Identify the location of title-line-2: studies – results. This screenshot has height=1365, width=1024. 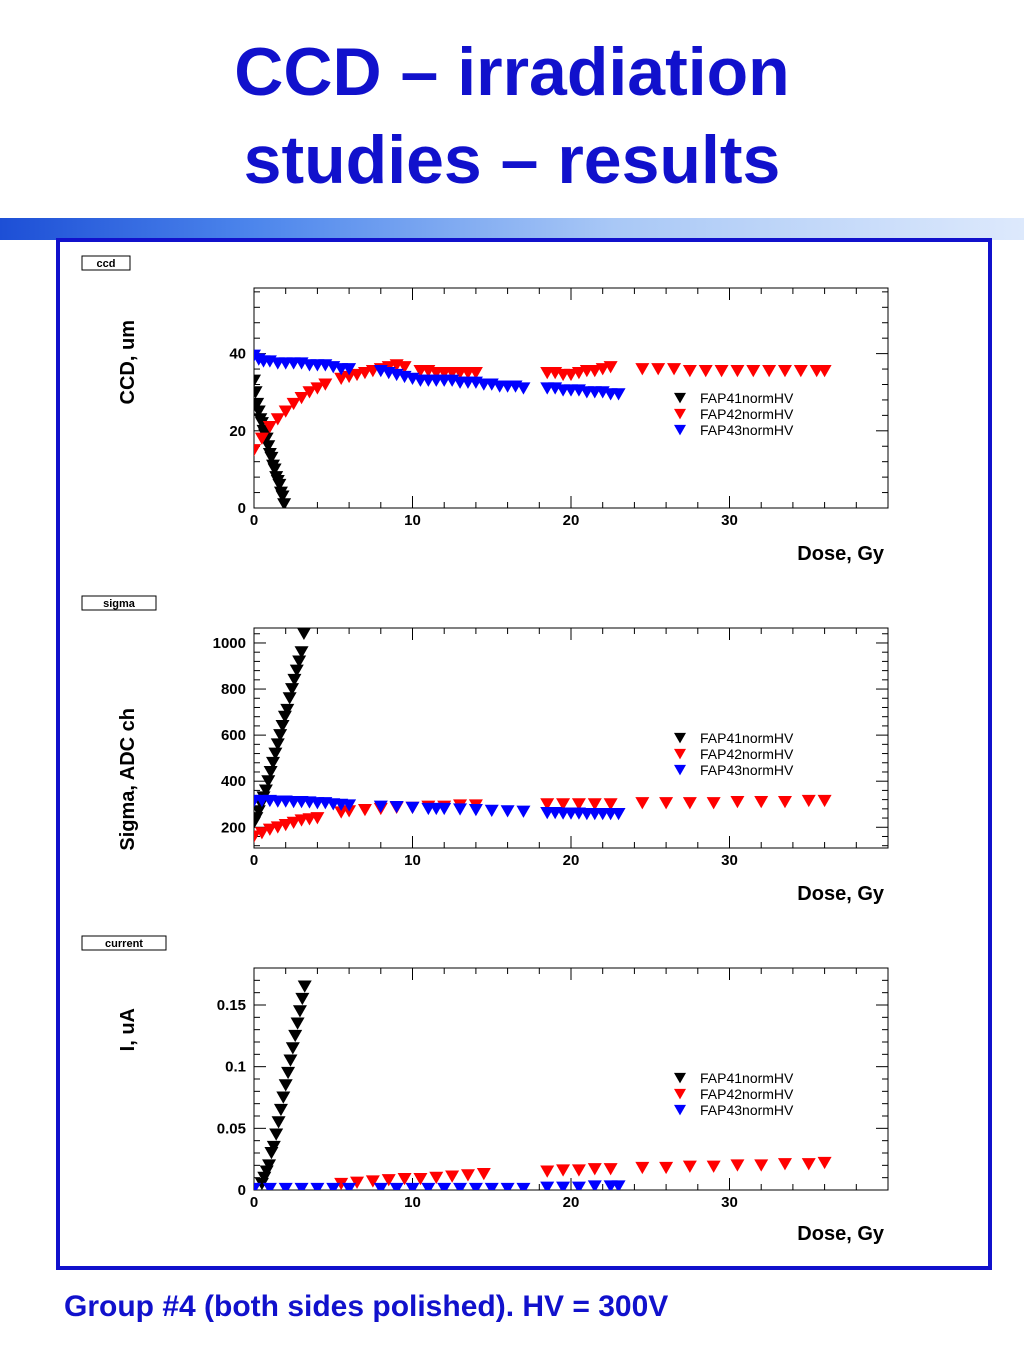
(512, 160).